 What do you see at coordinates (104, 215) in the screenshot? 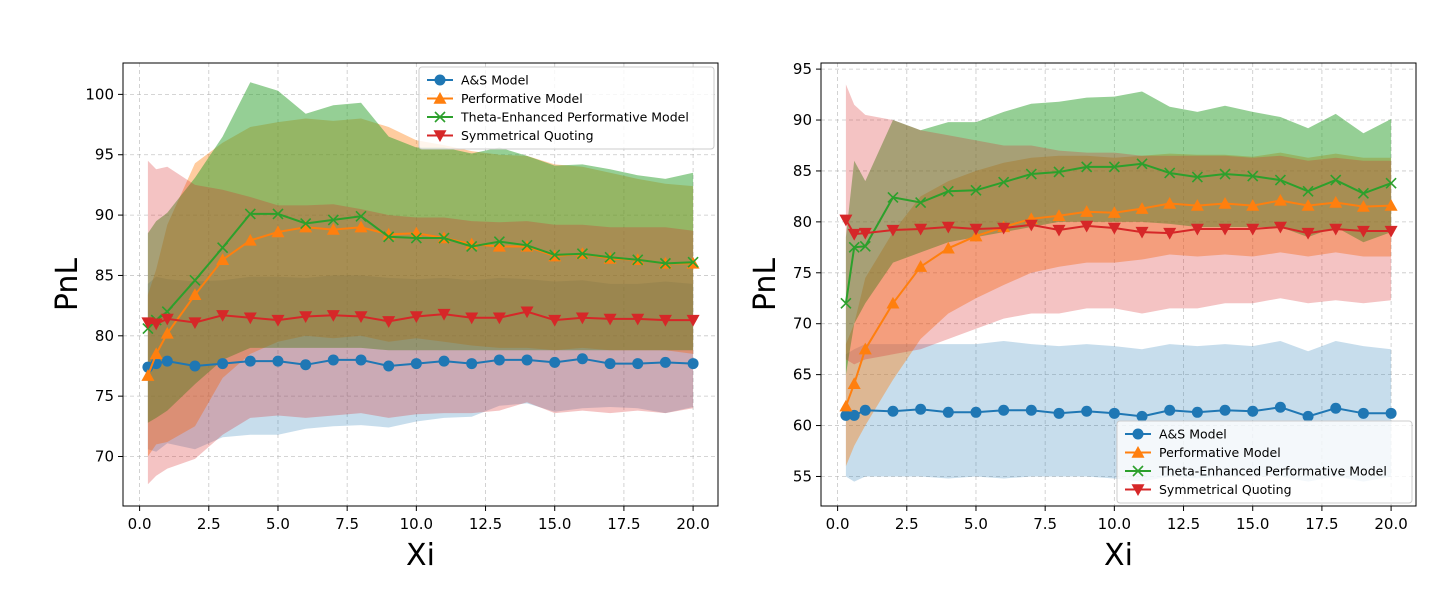
I see `y-tick-label: 90` at bounding box center [104, 215].